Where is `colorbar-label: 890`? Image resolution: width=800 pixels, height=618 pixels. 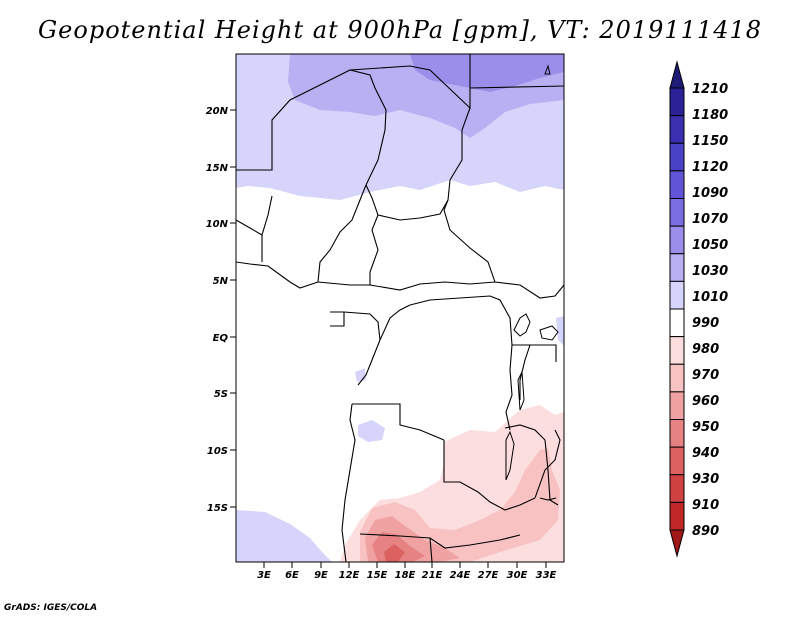
colorbar-label: 890 is located at coordinates (705, 531).